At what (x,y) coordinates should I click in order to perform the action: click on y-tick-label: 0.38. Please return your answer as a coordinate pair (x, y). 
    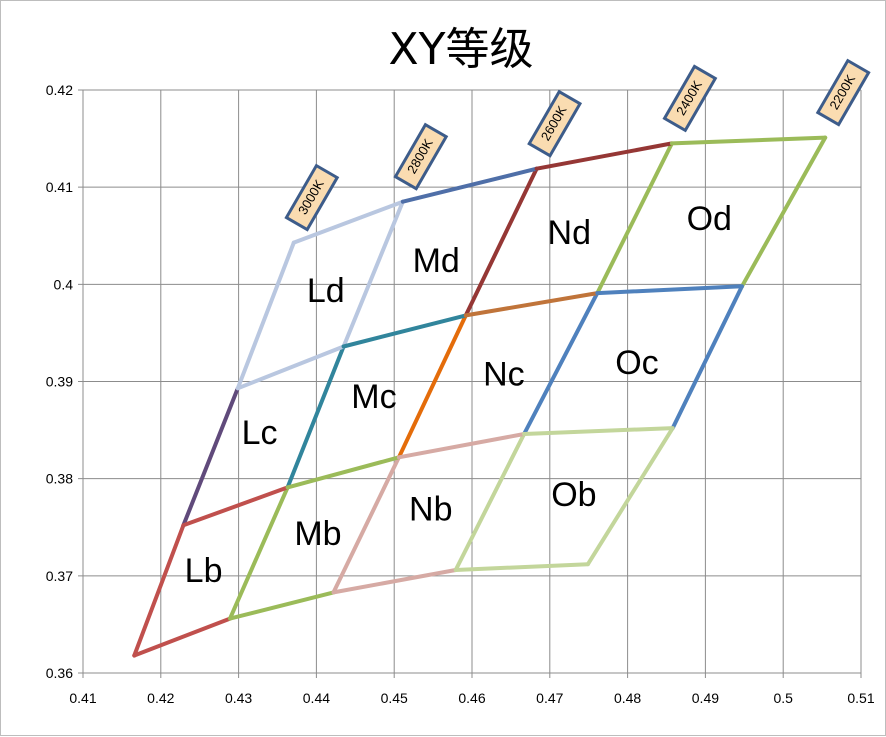
    Looking at the image, I should click on (59, 479).